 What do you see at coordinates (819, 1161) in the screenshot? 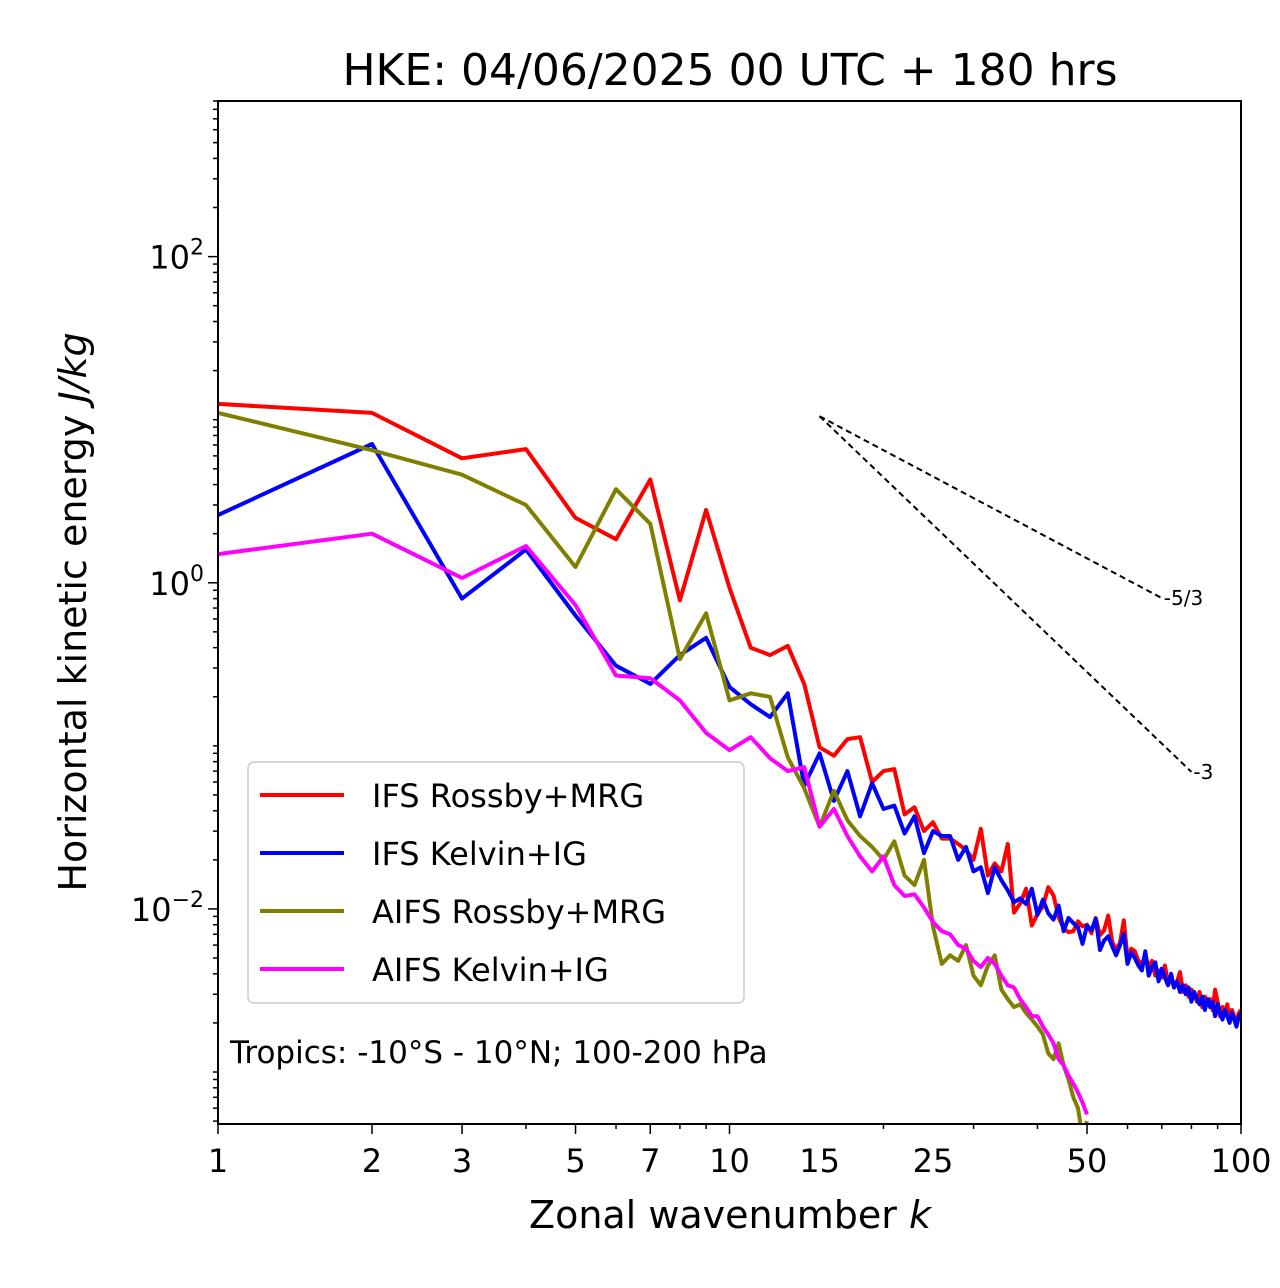
I see `x-tick-label: 15` at bounding box center [819, 1161].